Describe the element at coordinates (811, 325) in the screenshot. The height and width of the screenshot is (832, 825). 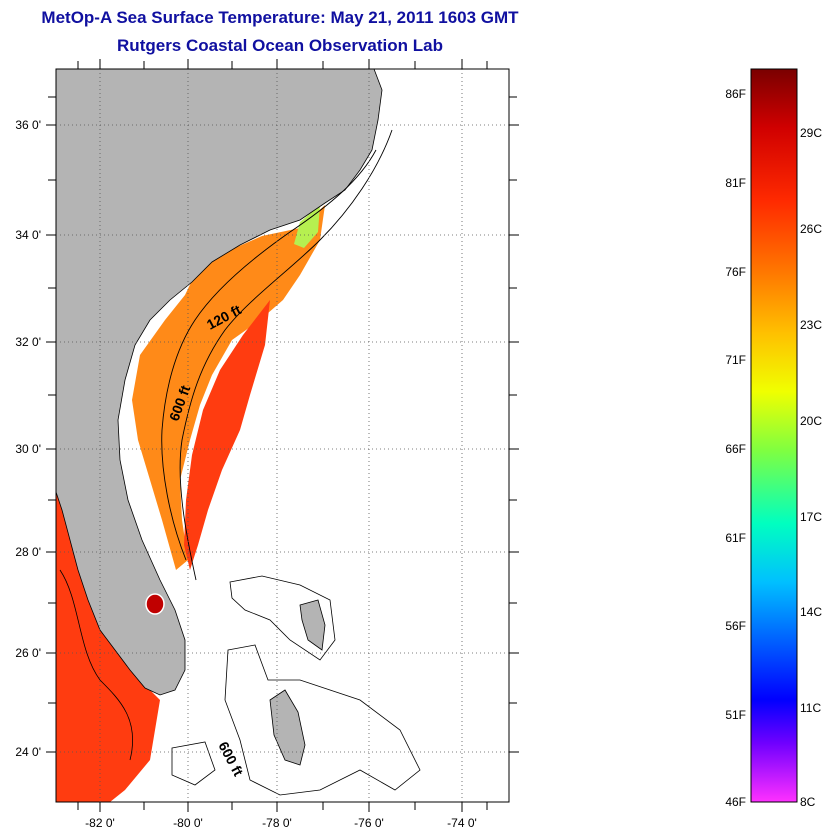
I see `colorbar-c-label: 23C` at that location.